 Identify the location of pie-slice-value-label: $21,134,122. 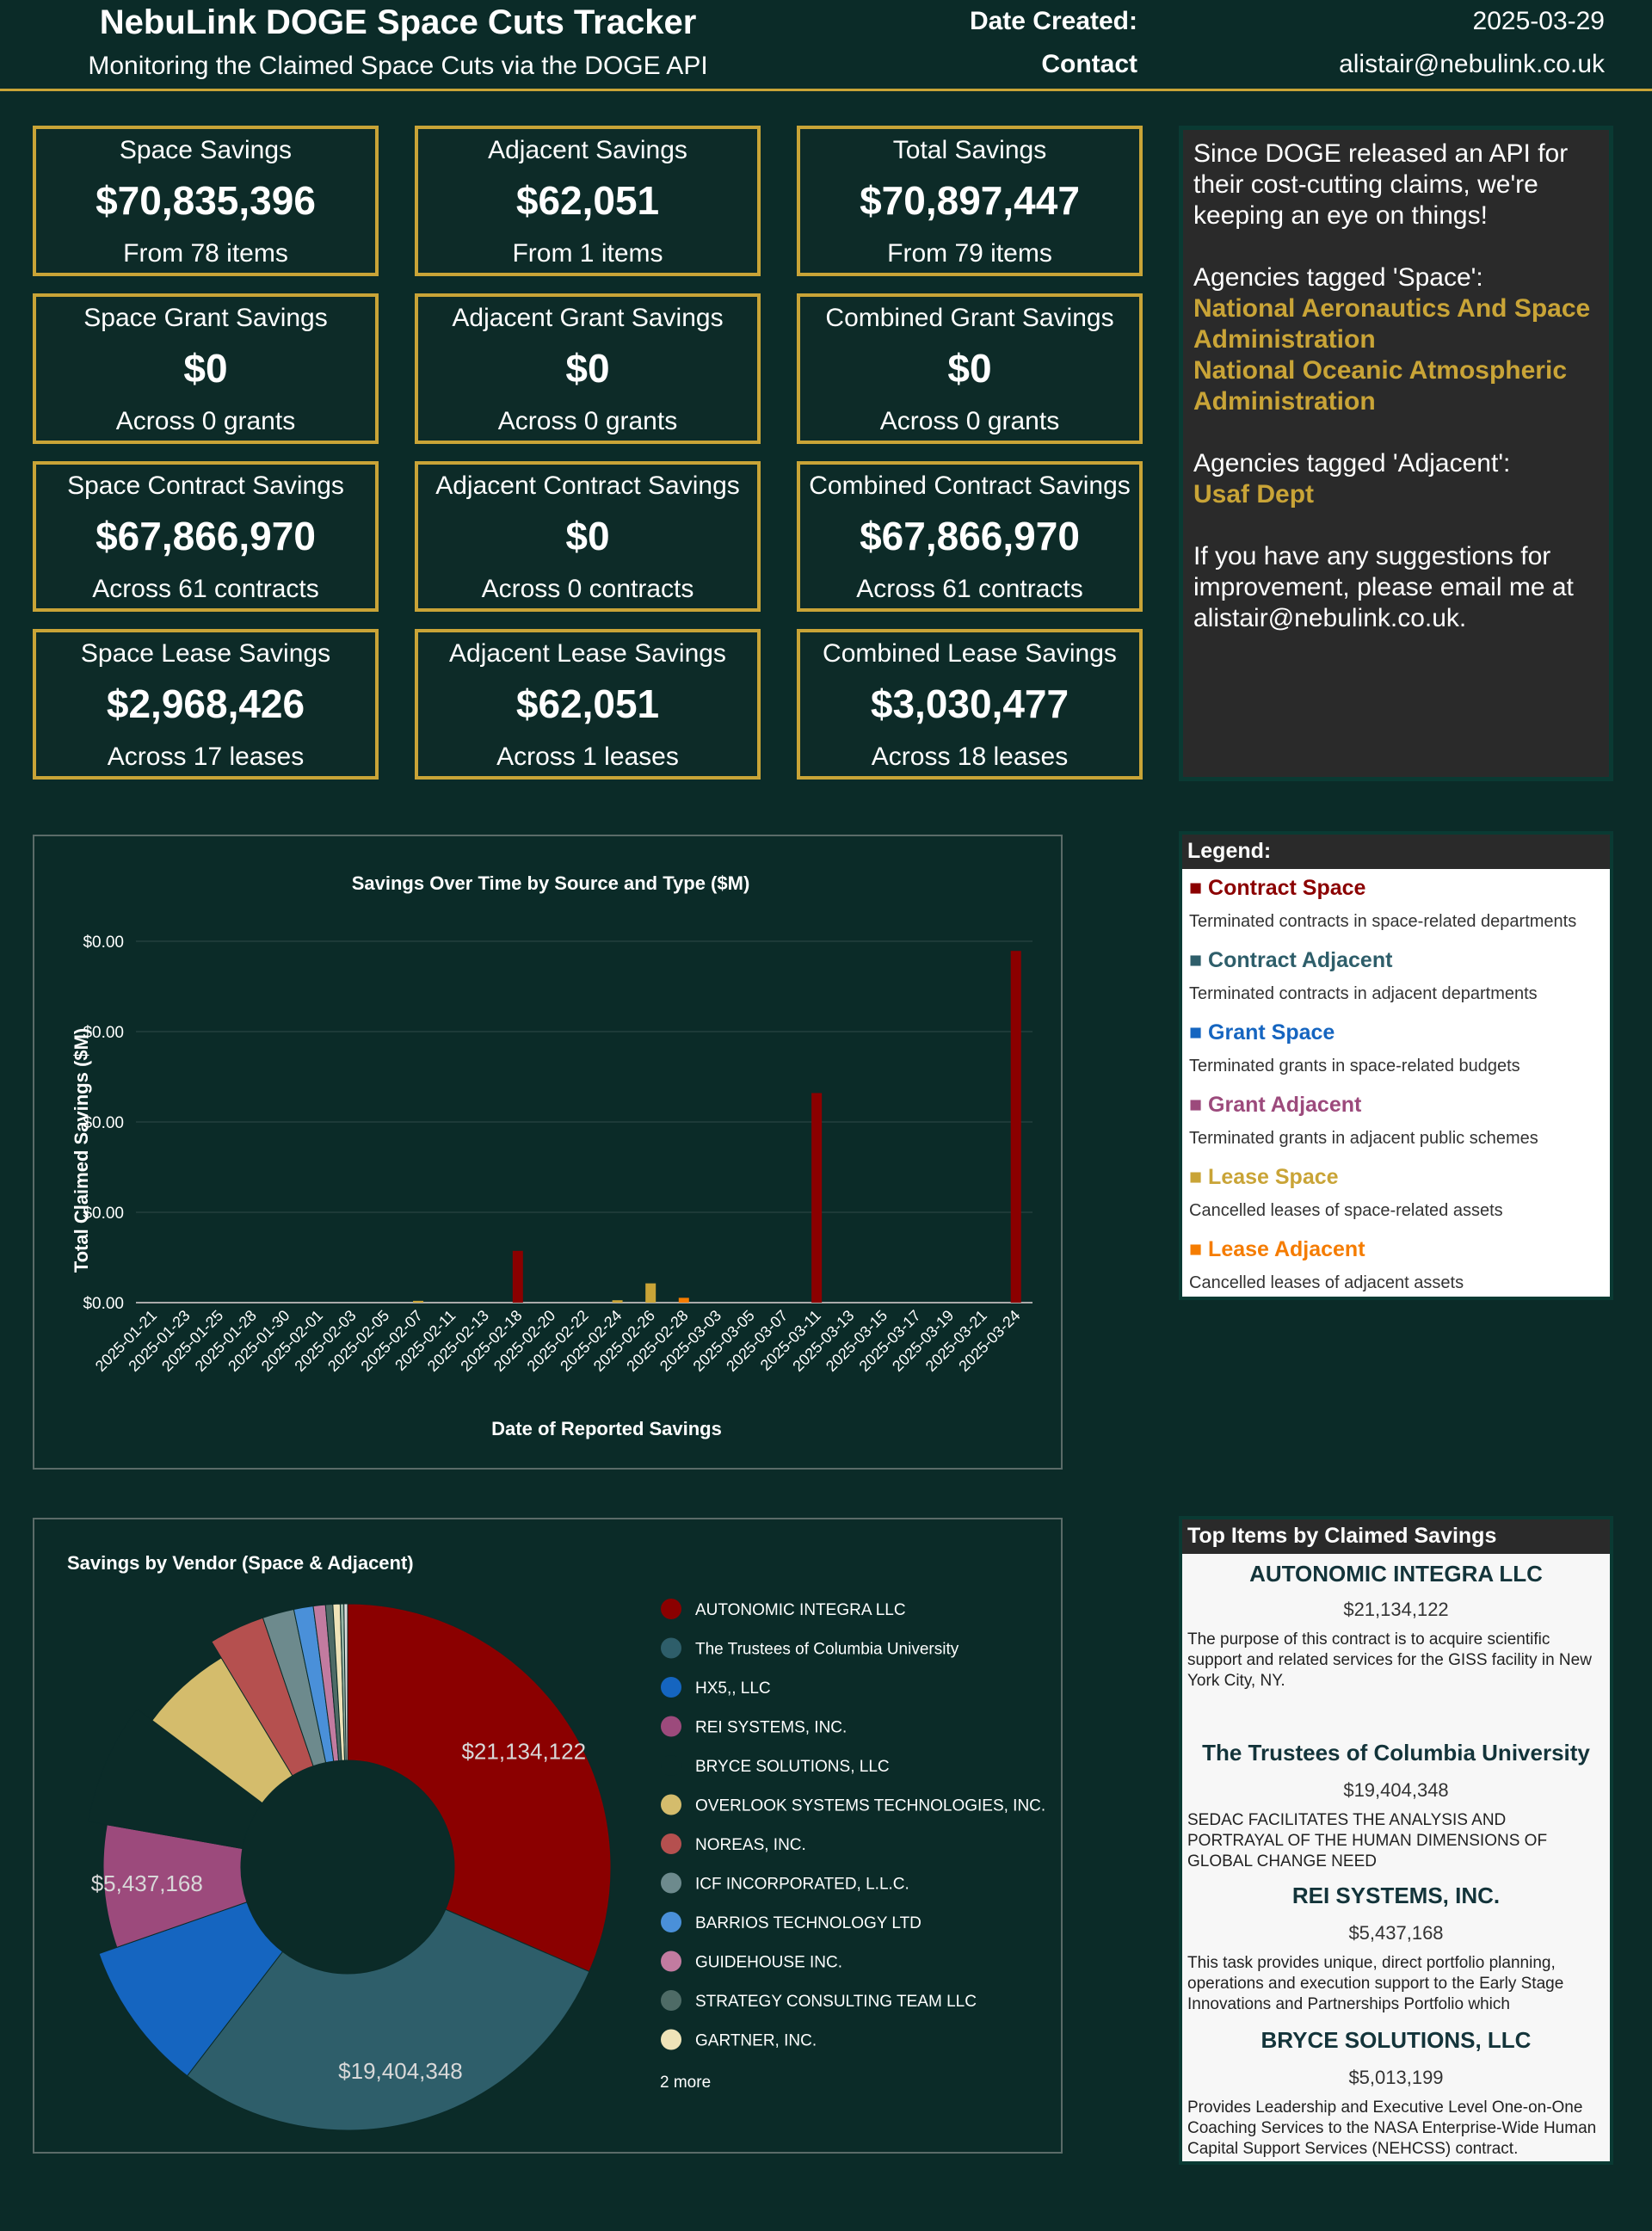
(523, 1752).